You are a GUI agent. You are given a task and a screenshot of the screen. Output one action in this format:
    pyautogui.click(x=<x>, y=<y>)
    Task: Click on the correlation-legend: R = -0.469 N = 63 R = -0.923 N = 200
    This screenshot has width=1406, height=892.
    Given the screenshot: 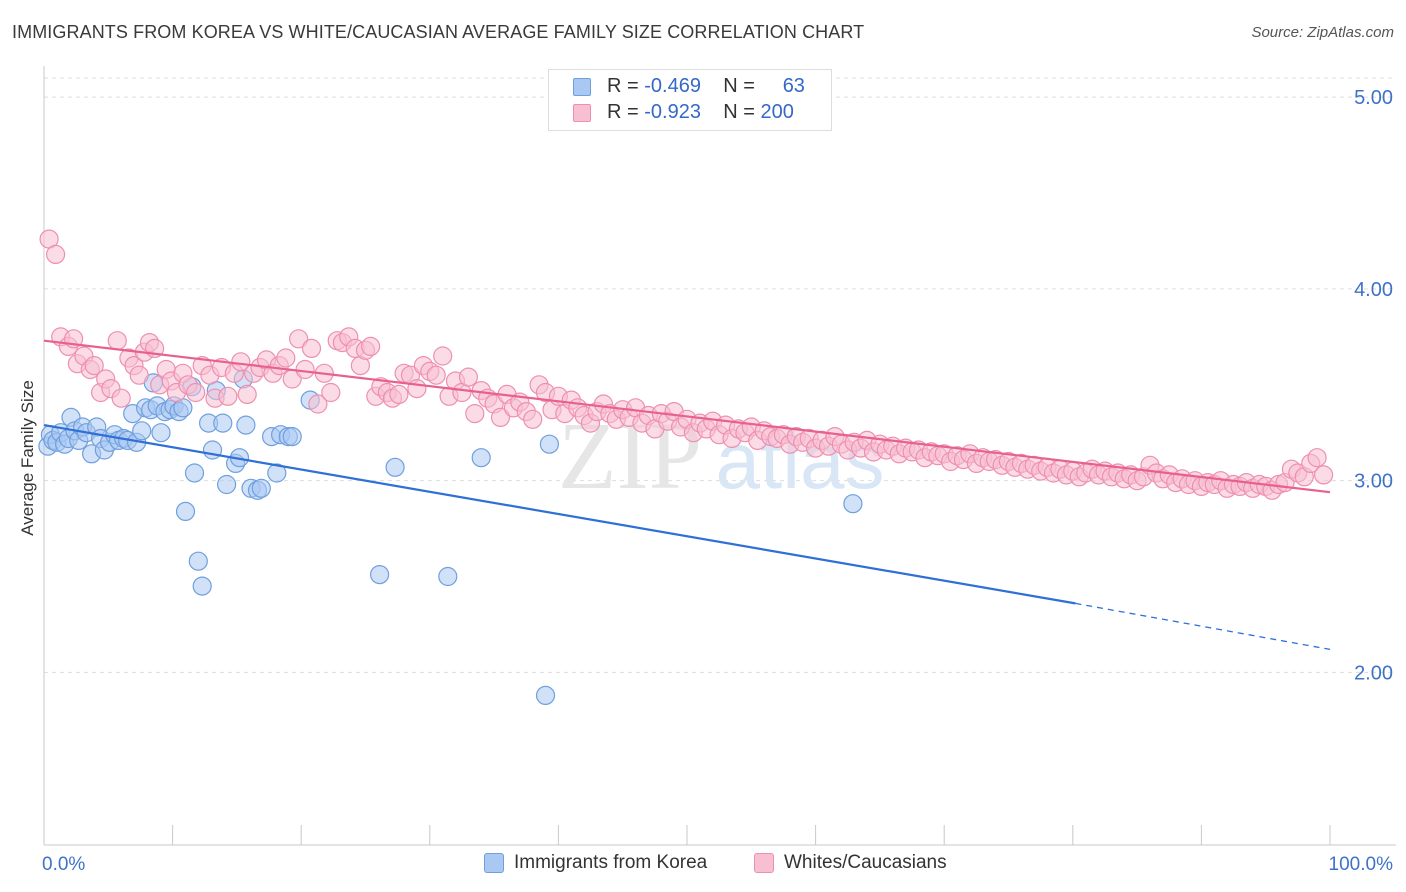 What is the action you would take?
    pyautogui.click(x=690, y=100)
    